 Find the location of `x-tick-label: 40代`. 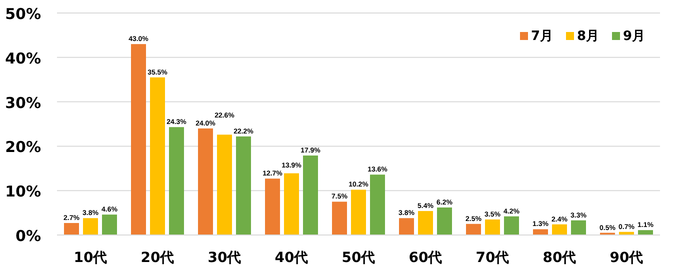

x-tick-label: 40代 is located at coordinates (291, 258).